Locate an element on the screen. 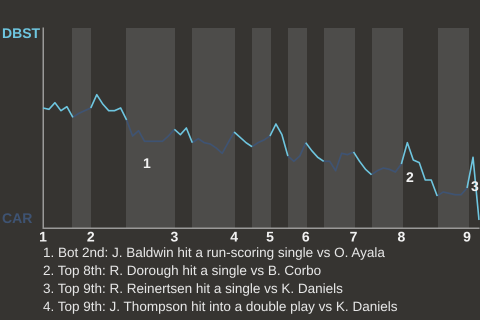 The width and height of the screenshot is (480, 320). text: DBST is located at coordinates (21, 33).